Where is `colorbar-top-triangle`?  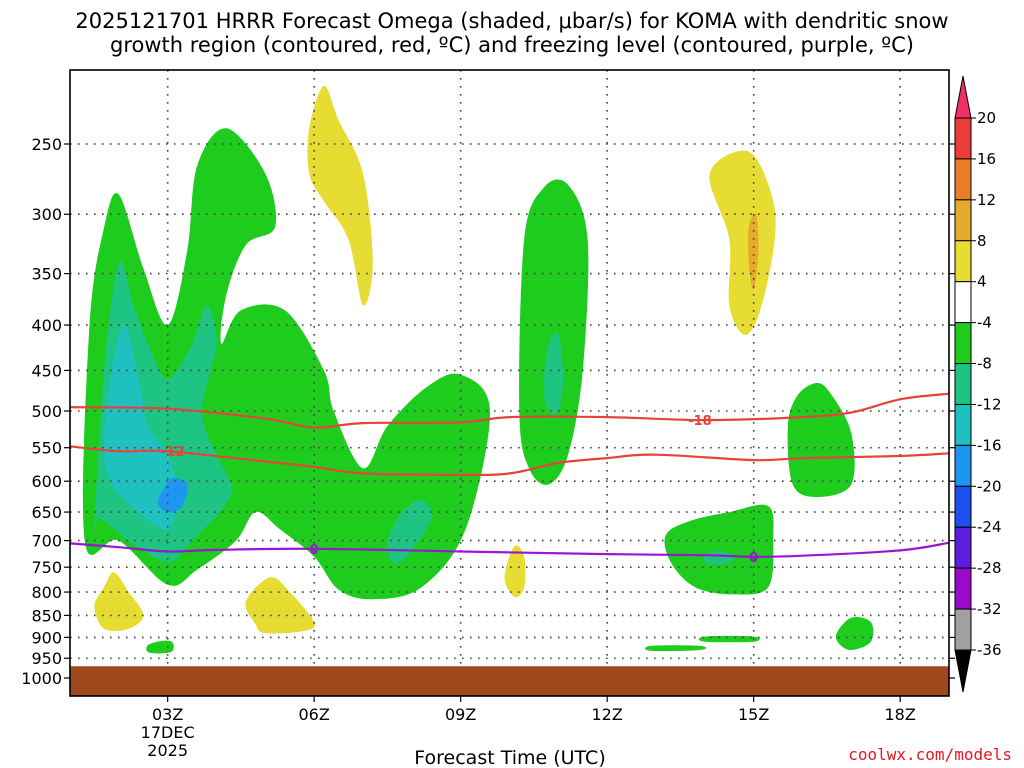 colorbar-top-triangle is located at coordinates (963, 97).